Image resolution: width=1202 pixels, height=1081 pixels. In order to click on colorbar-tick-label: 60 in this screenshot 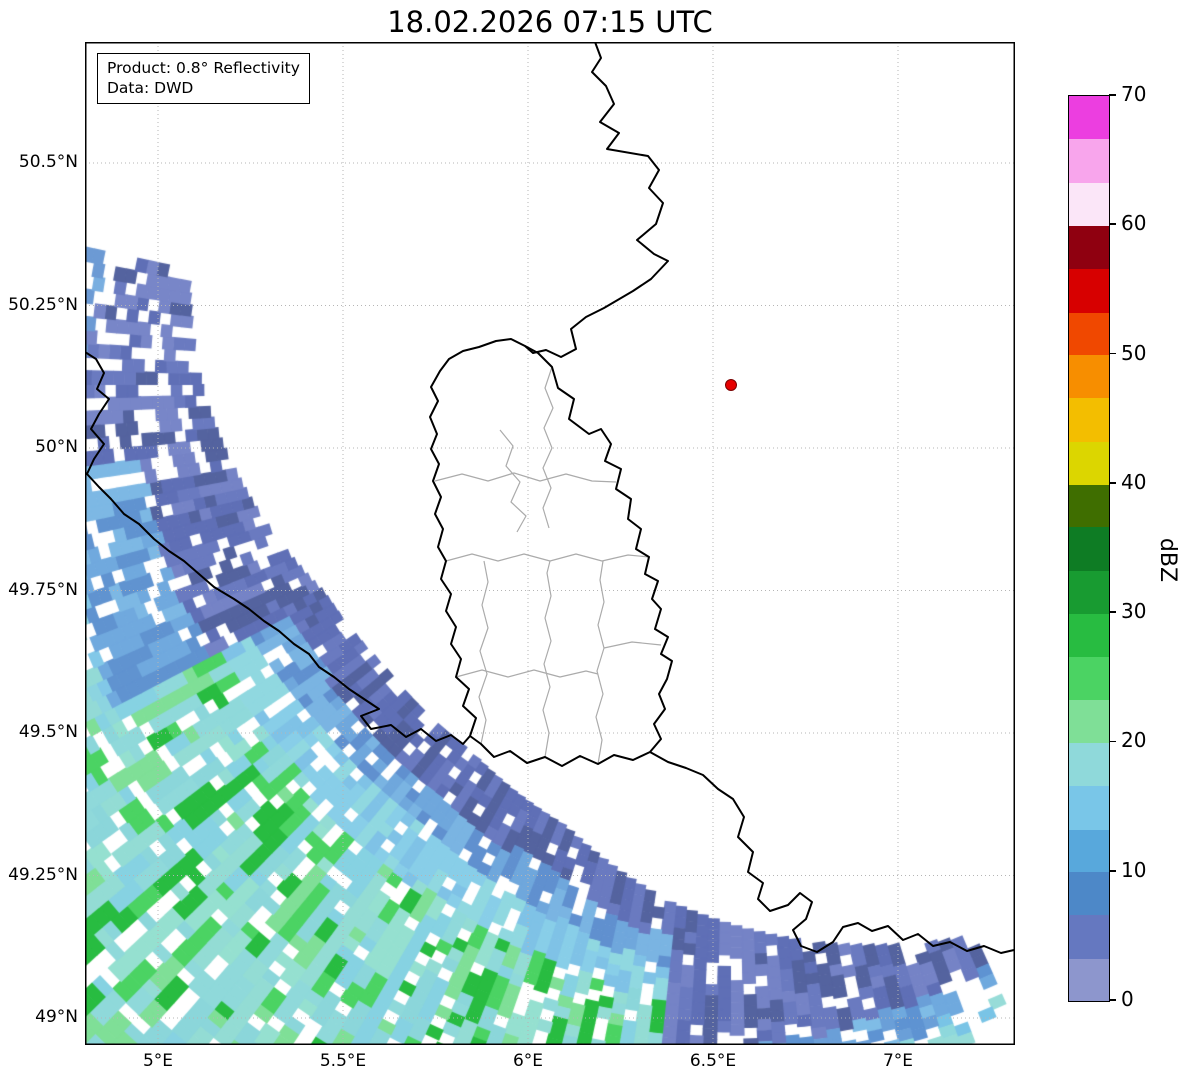, I will do `click(1134, 223)`.